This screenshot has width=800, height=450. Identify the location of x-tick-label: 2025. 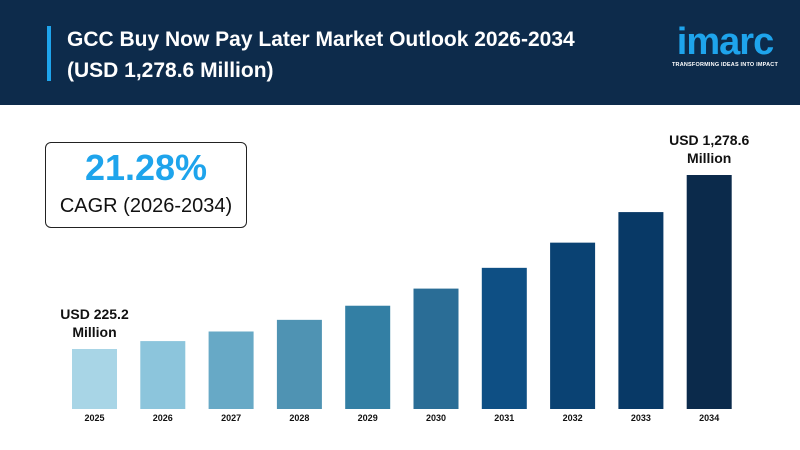
(94, 418).